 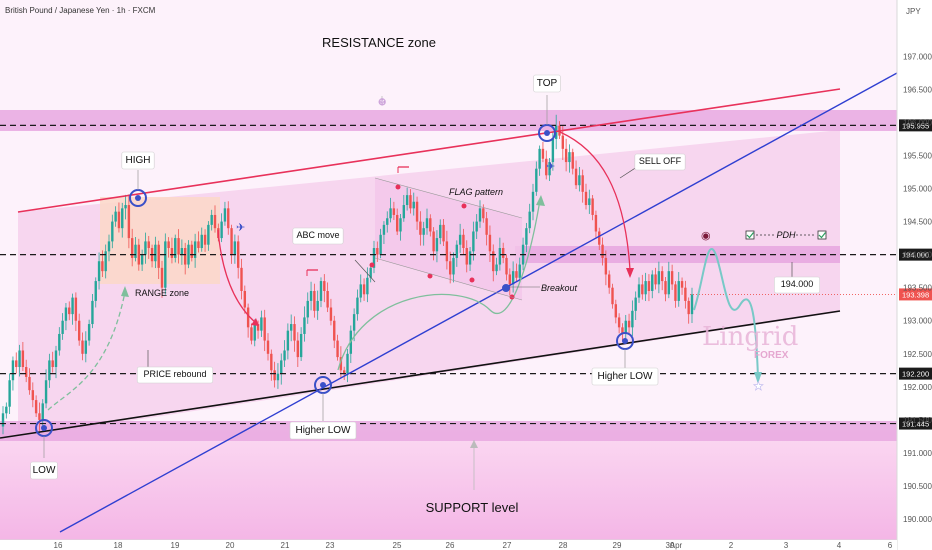 What do you see at coordinates (174, 374) in the screenshot?
I see `annotation-text: PRICE rebound` at bounding box center [174, 374].